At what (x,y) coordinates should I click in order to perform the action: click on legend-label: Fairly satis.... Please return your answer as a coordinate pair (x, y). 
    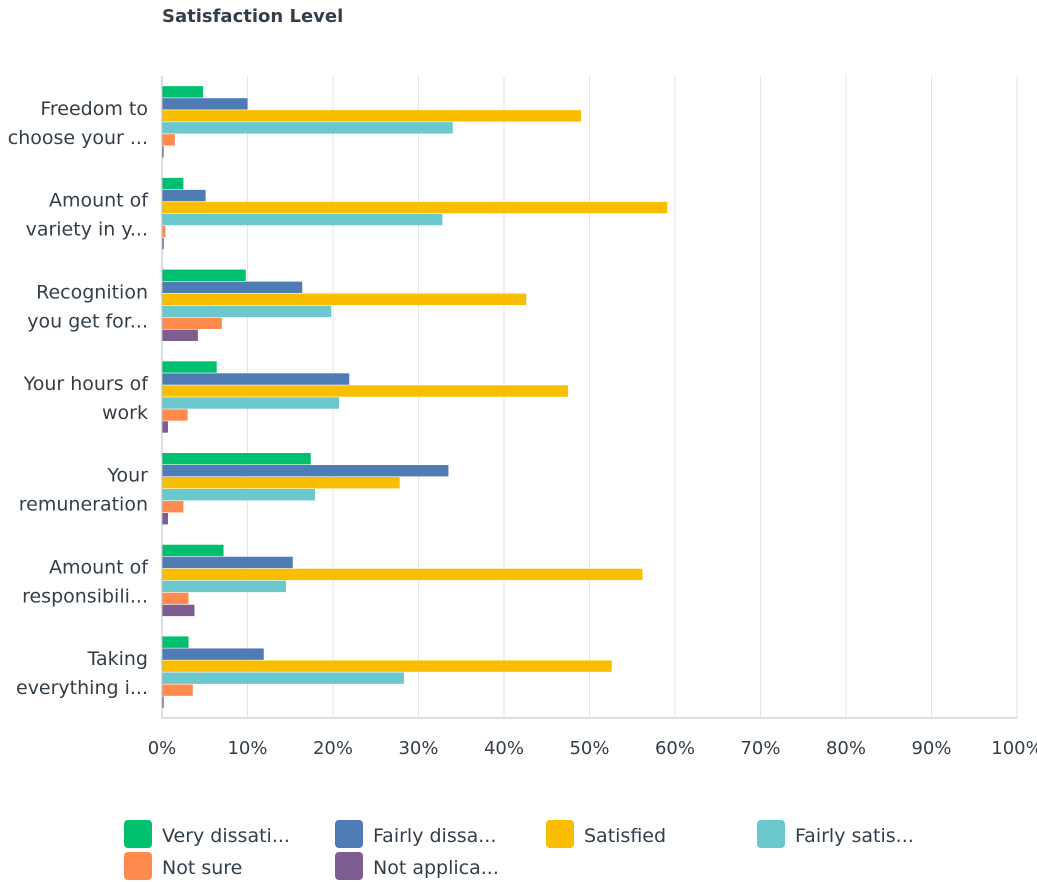
    Looking at the image, I should click on (854, 836).